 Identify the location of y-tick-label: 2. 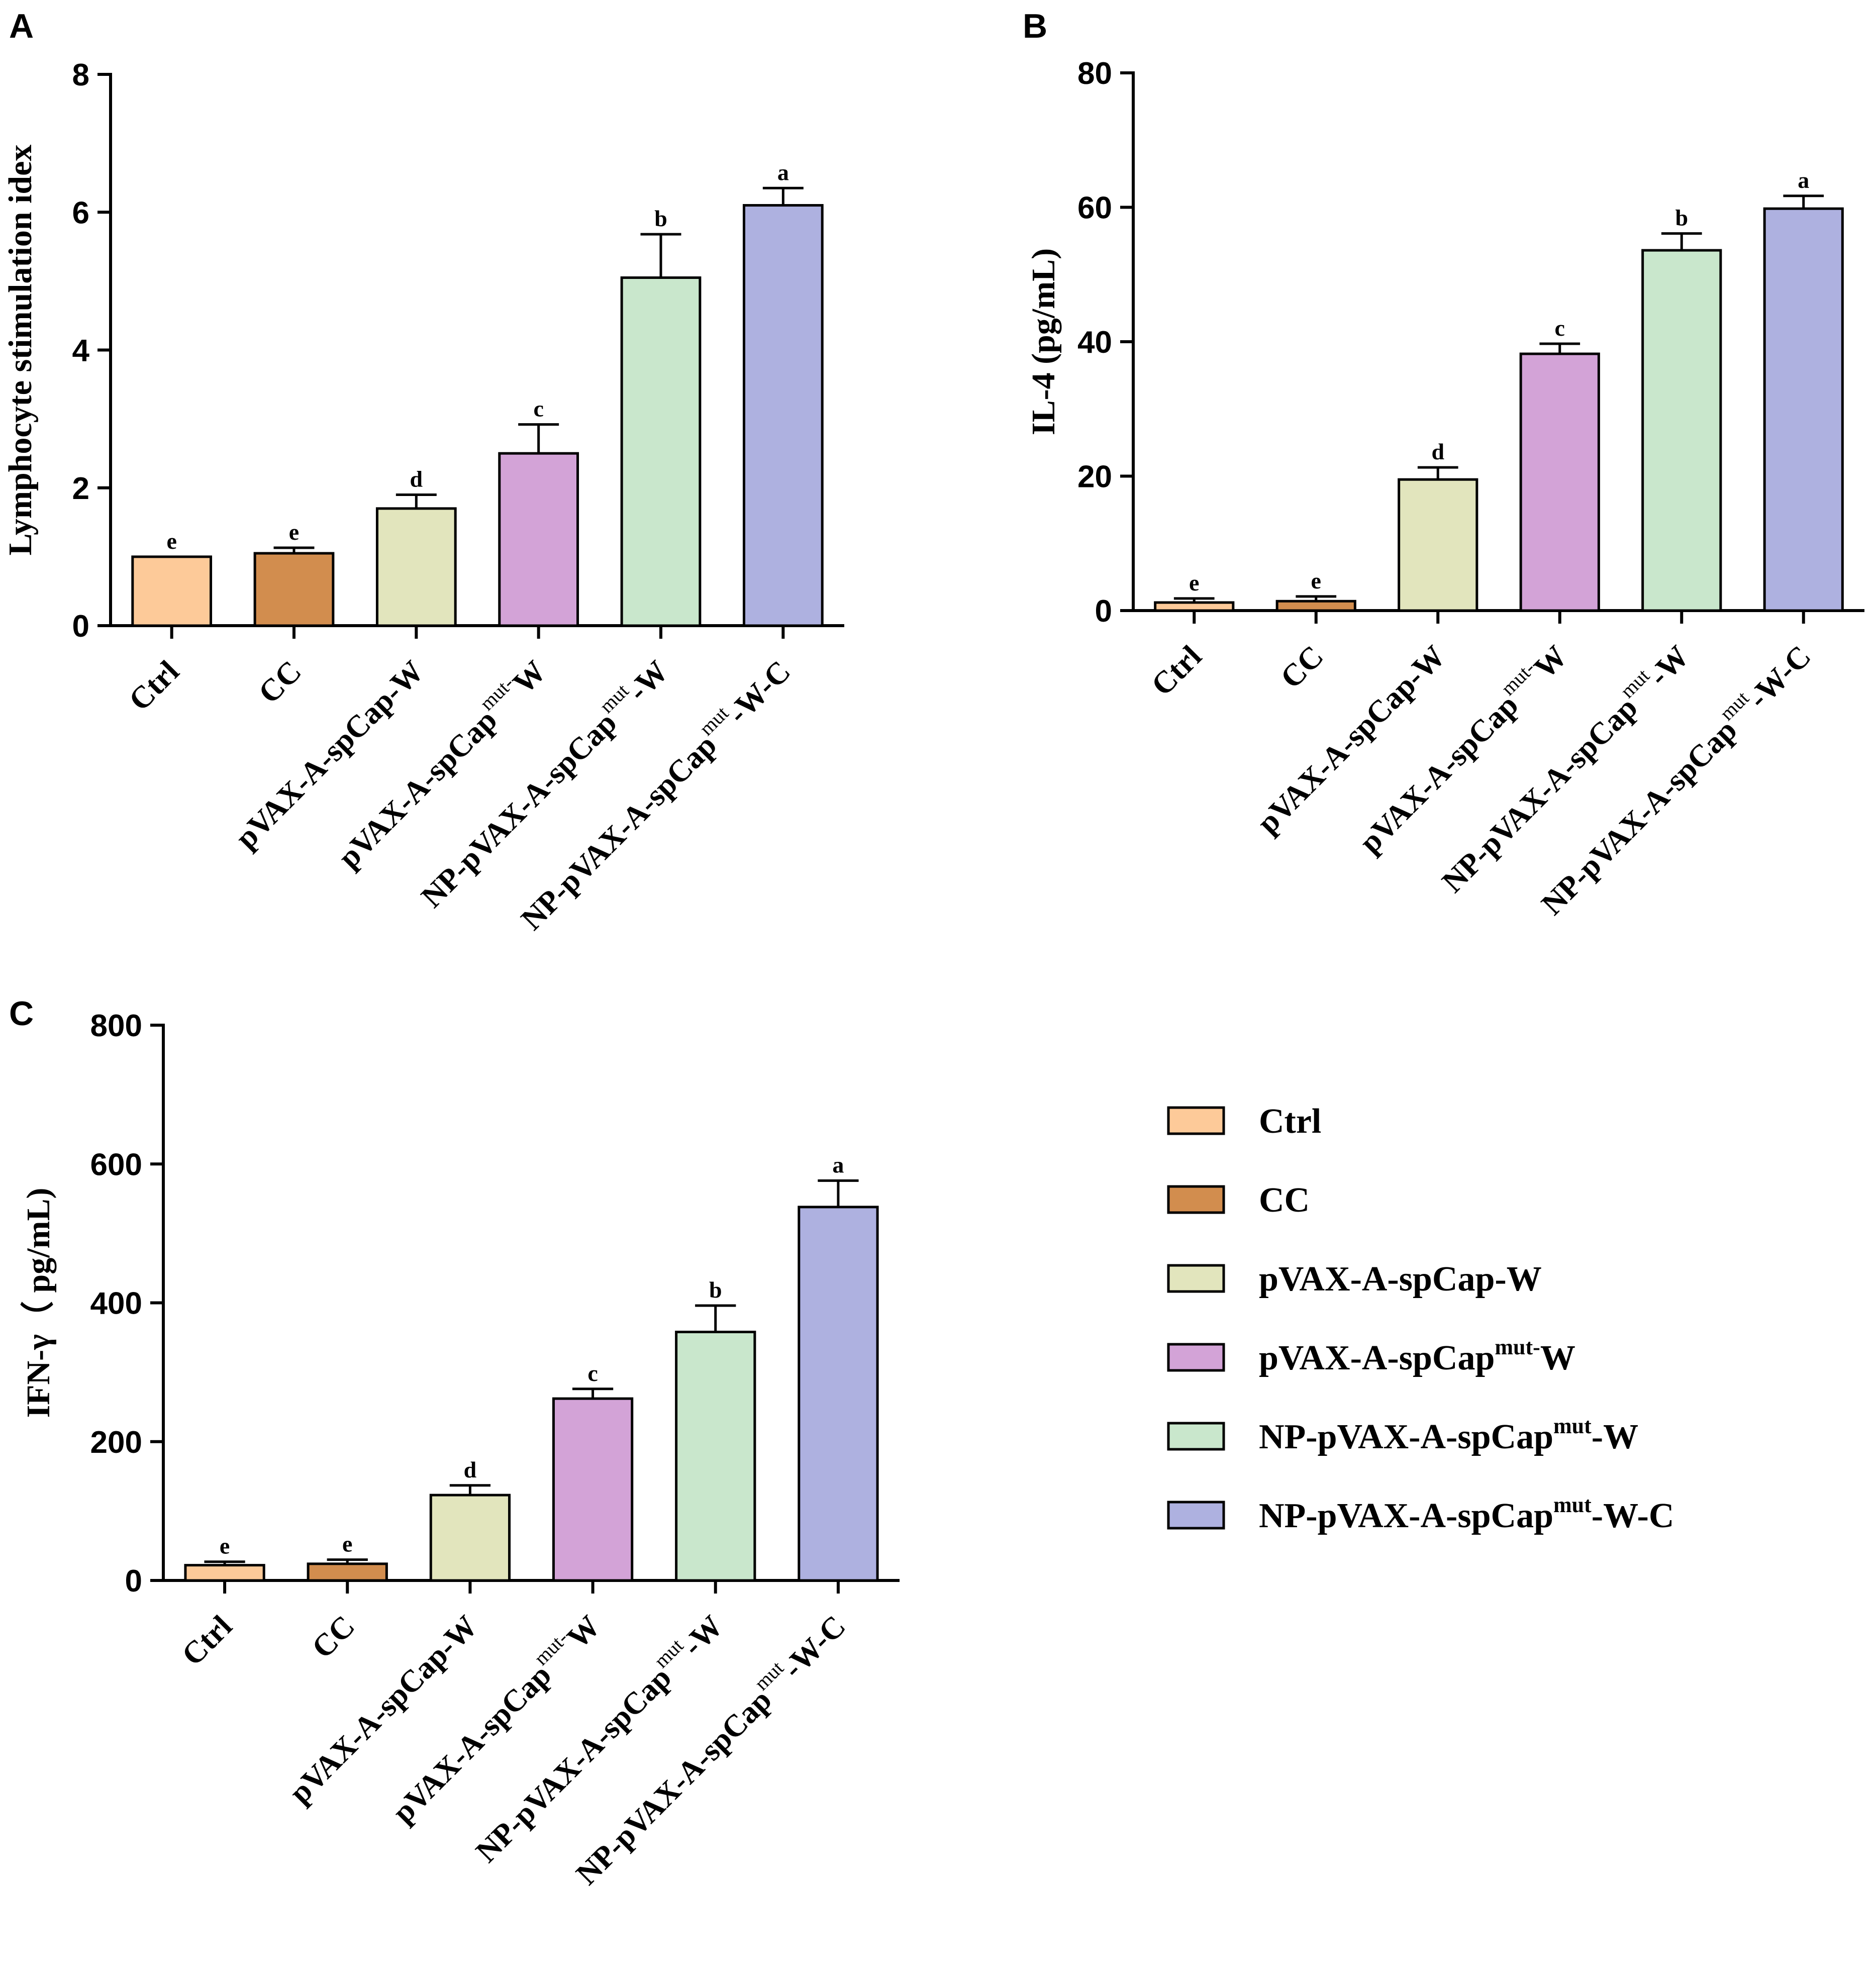
(81, 488).